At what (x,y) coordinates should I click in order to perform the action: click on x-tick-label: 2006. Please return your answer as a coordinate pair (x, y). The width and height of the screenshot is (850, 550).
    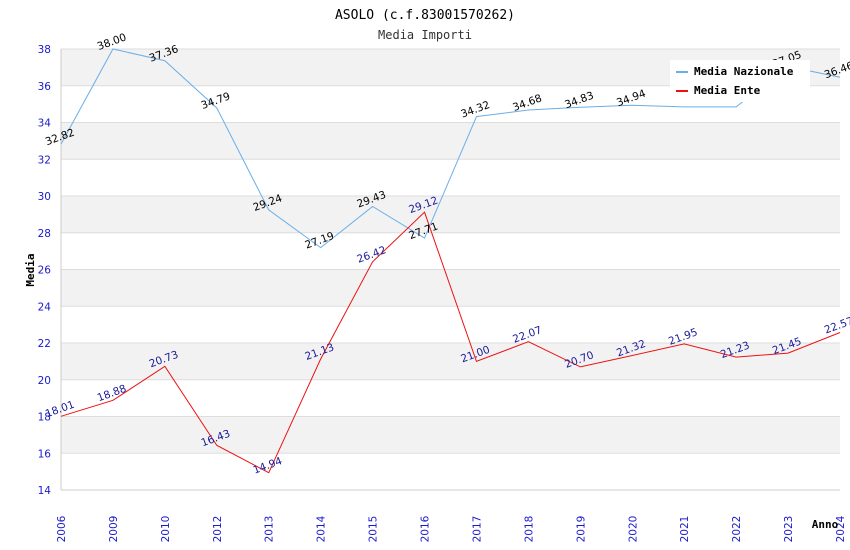
    Looking at the image, I should click on (62, 528).